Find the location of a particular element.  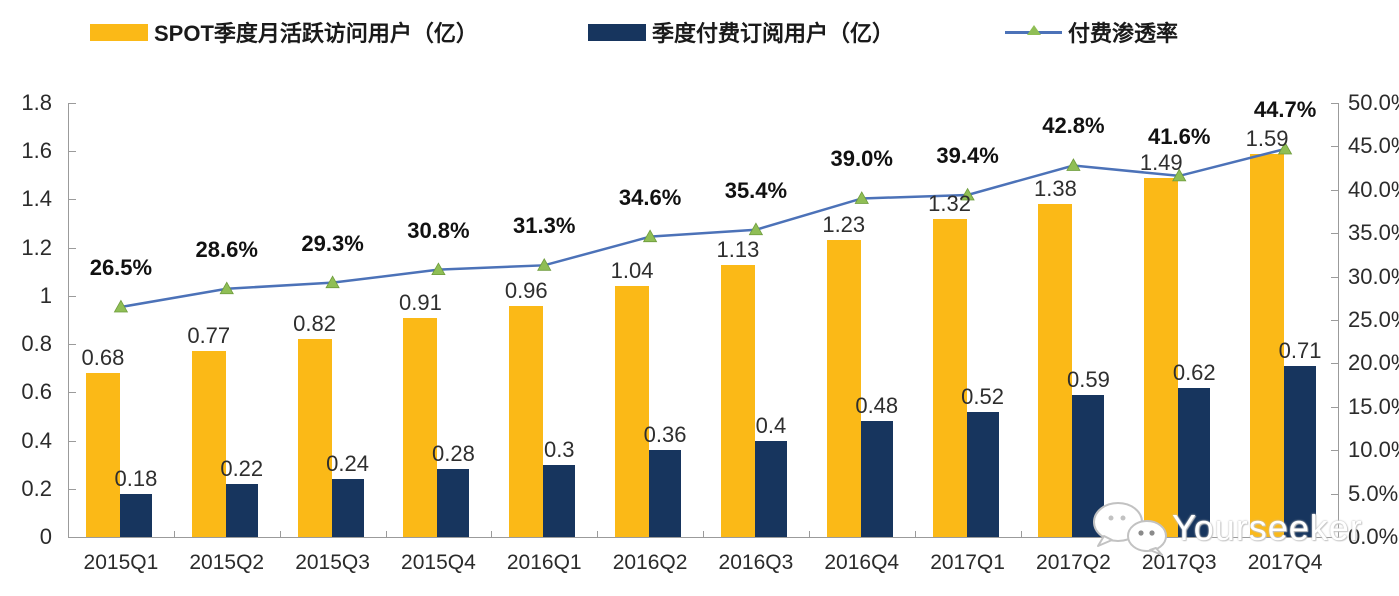

right-axis-tick-label: 25.0% is located at coordinates (1373, 319).